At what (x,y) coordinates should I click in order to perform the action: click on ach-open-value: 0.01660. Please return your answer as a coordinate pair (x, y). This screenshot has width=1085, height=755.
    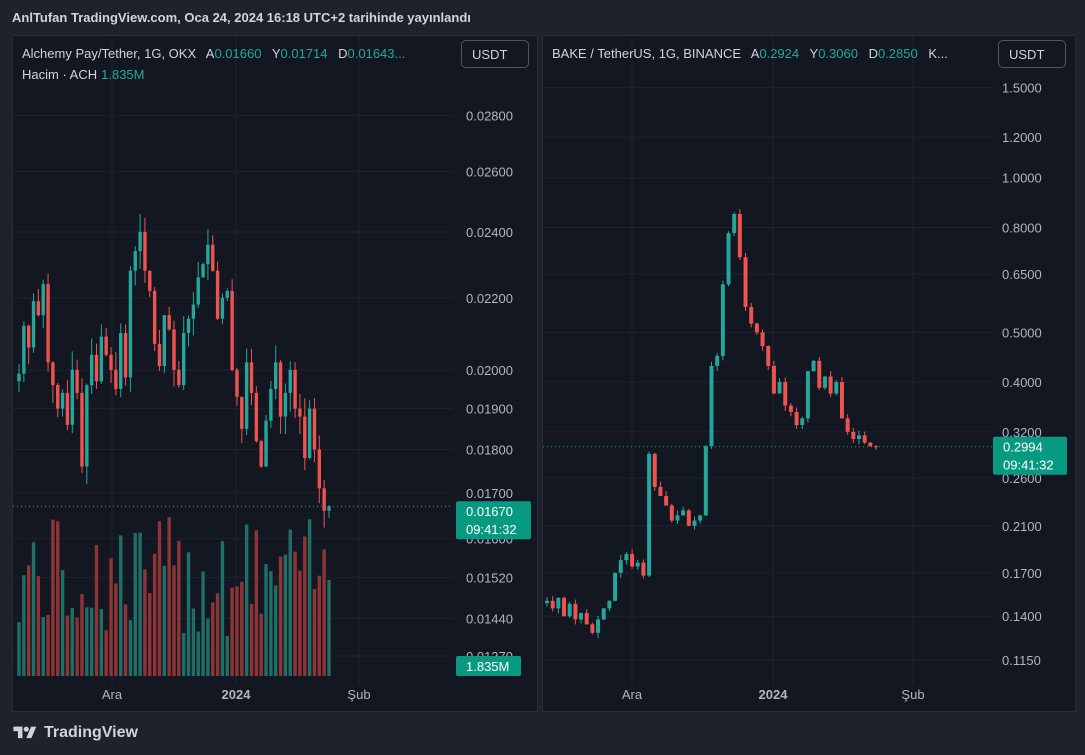
    Looking at the image, I should click on (238, 53).